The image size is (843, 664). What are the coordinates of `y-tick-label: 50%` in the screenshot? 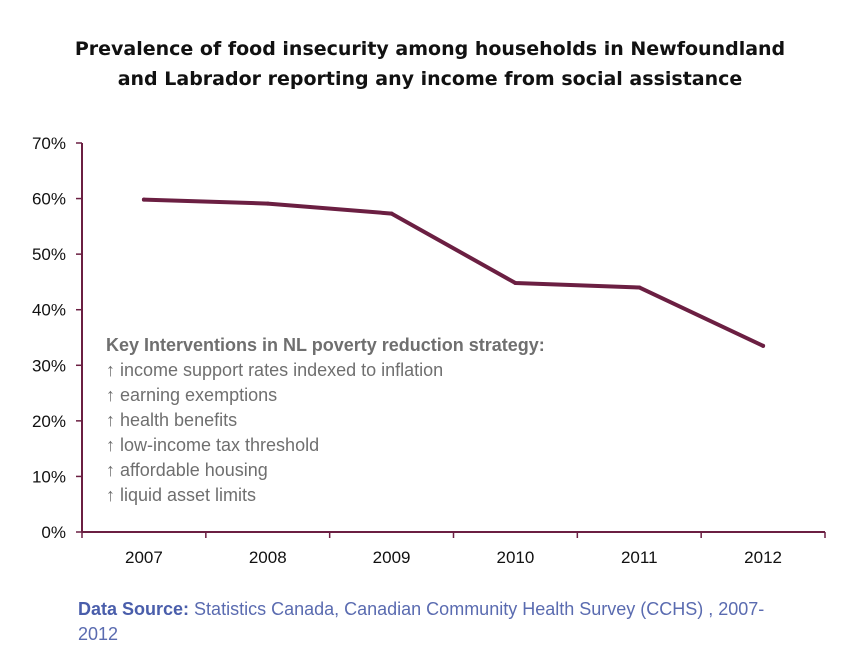 It's located at (49, 254).